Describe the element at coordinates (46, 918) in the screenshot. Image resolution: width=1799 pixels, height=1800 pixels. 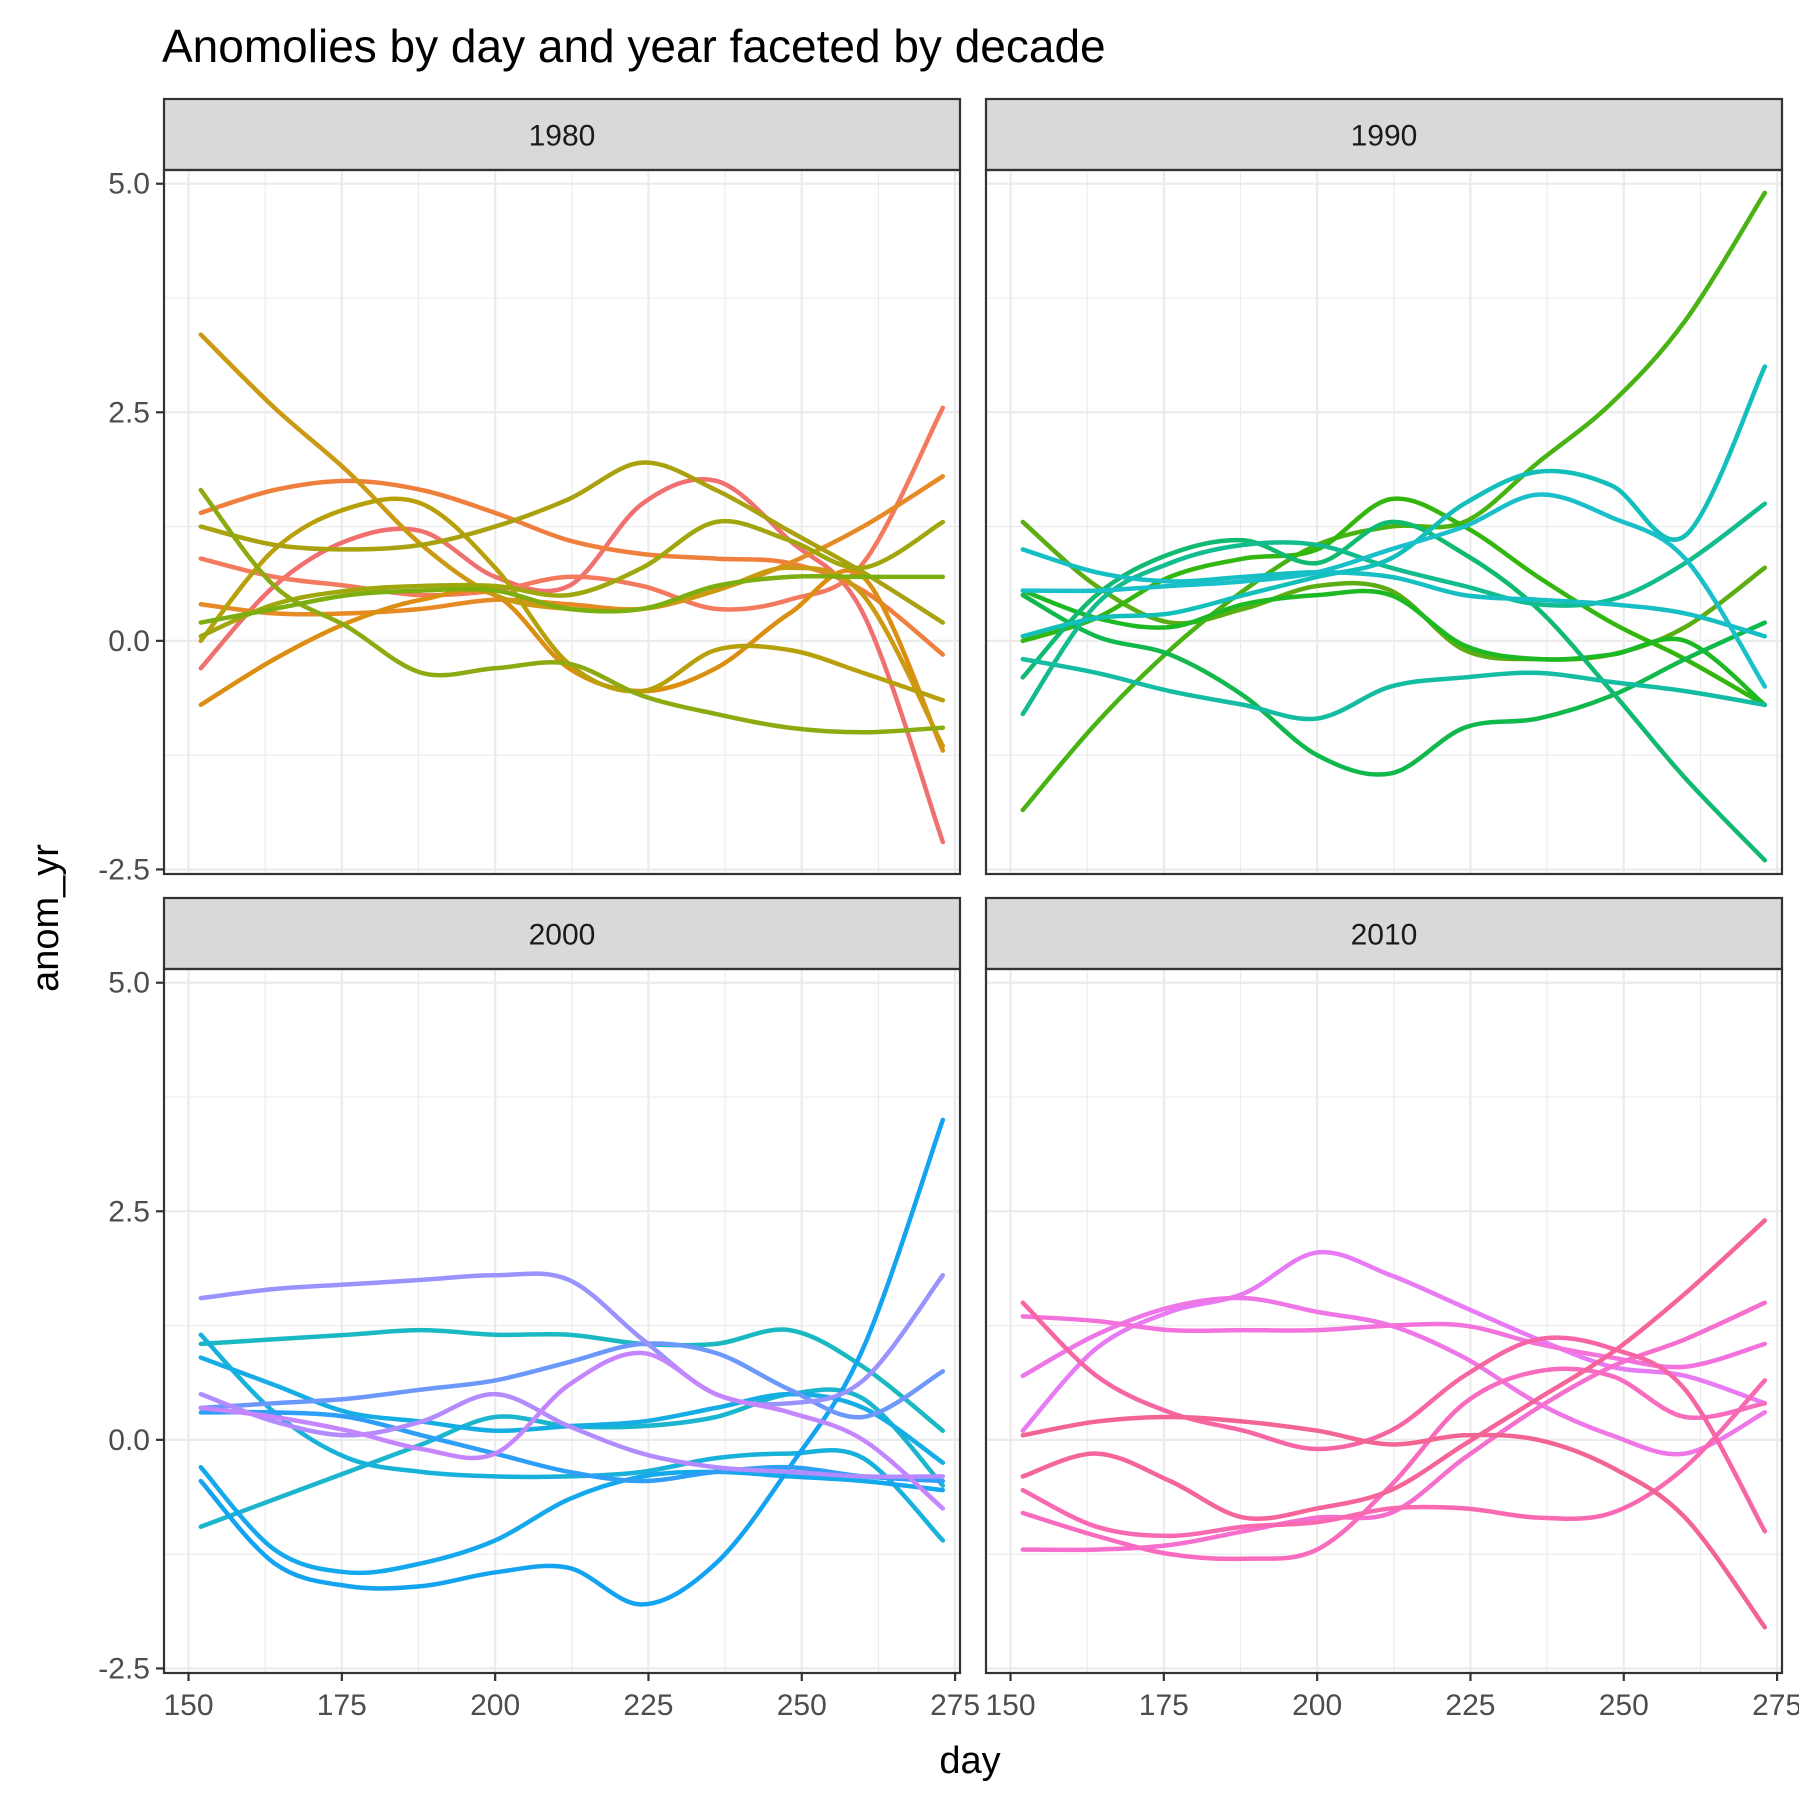
I see `y-axis-title: anom_yr` at that location.